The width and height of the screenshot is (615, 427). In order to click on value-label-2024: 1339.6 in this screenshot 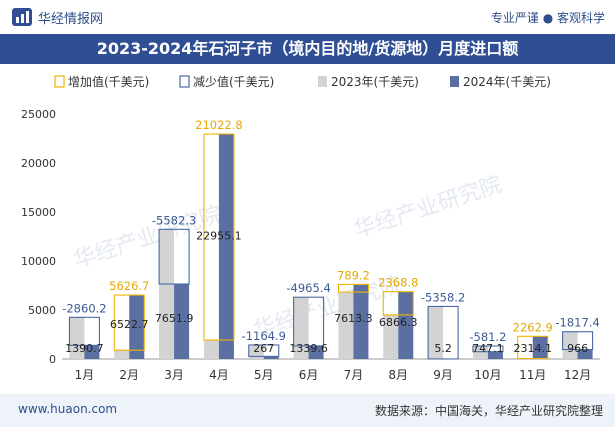, I will do `click(308, 348)`.